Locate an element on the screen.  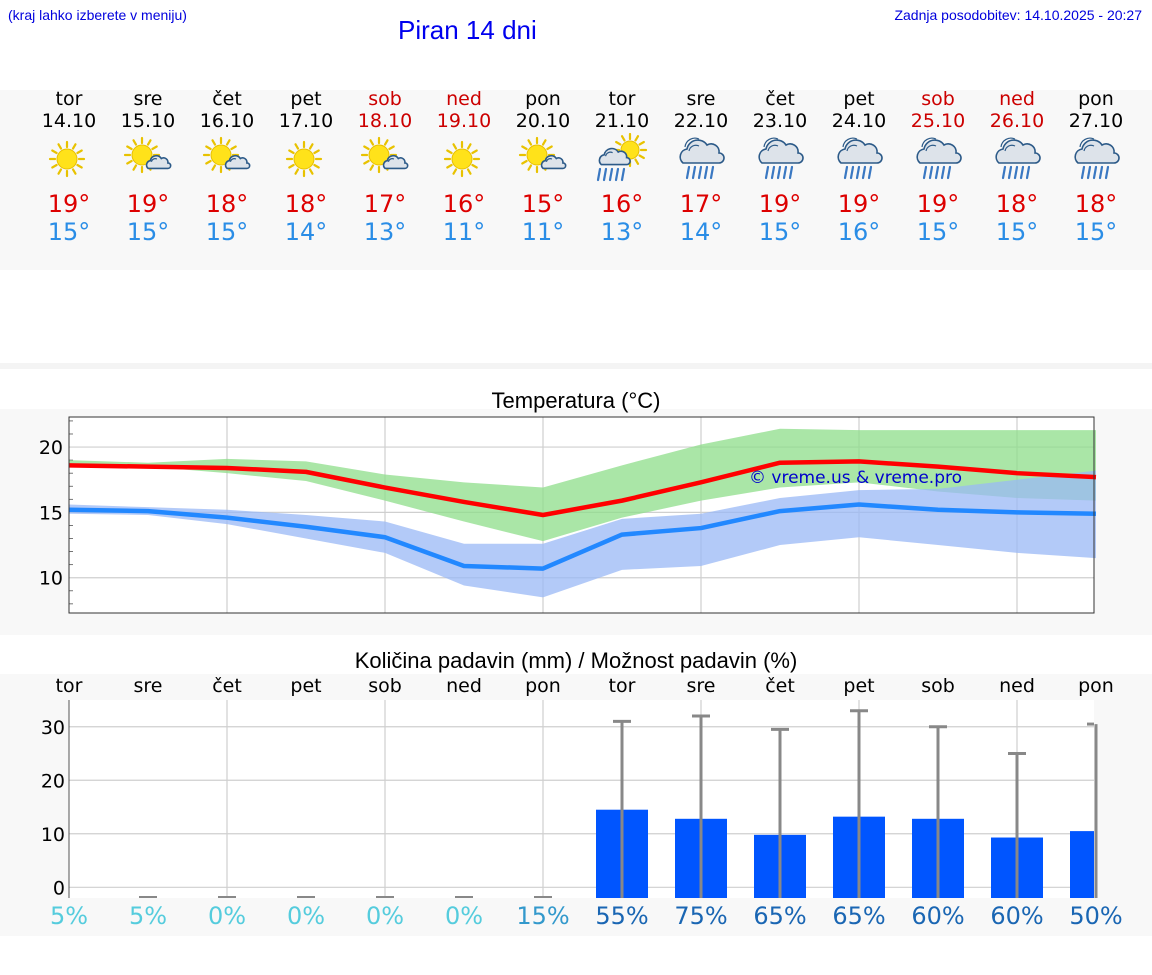
watermark: © vreme.us & vreme.pro is located at coordinates (855, 478).